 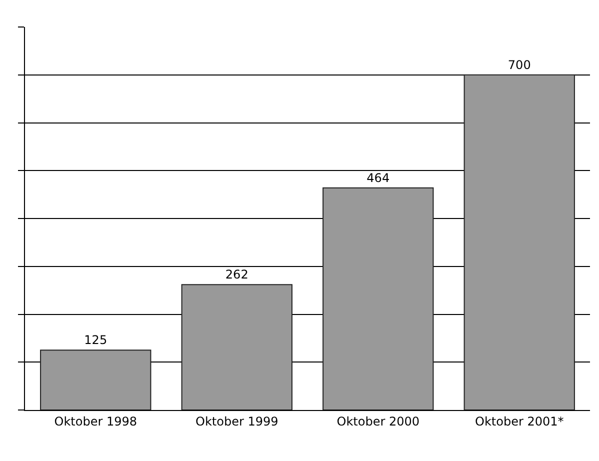 I want to click on data-label: 262, so click(x=236, y=275).